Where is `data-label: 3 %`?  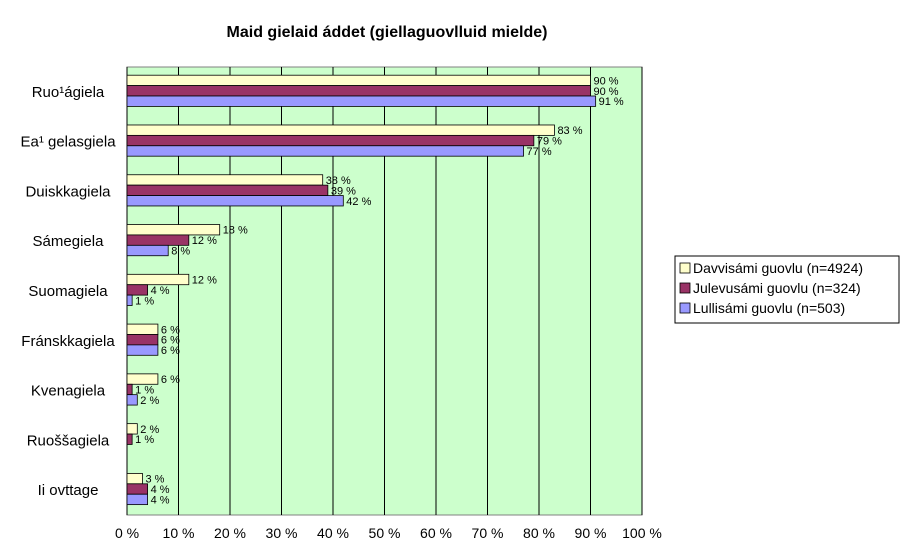 data-label: 3 % is located at coordinates (154, 480).